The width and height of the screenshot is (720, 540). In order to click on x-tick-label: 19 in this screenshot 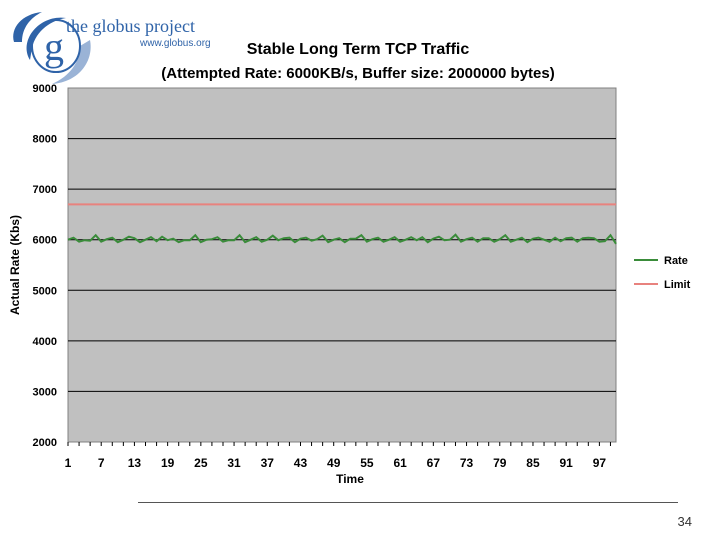, I will do `click(168, 463)`.